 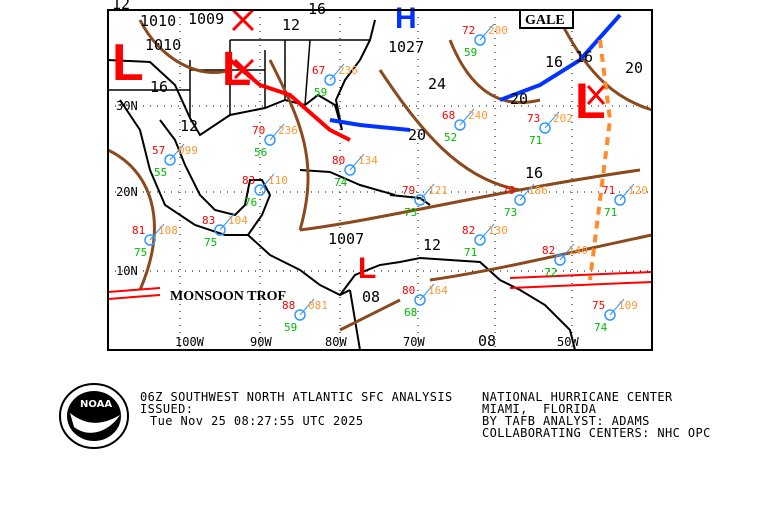 I want to click on noaa-logo: NOAA, so click(x=94, y=416).